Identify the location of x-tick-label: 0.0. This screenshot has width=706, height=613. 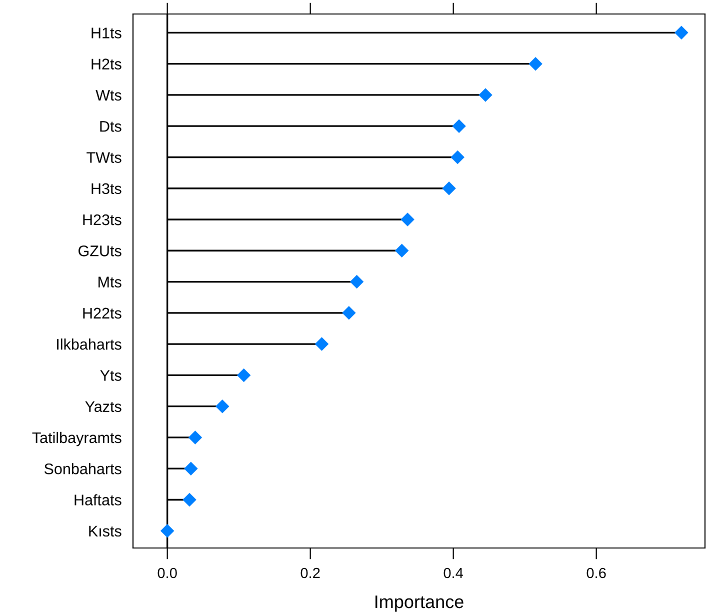
(167, 573).